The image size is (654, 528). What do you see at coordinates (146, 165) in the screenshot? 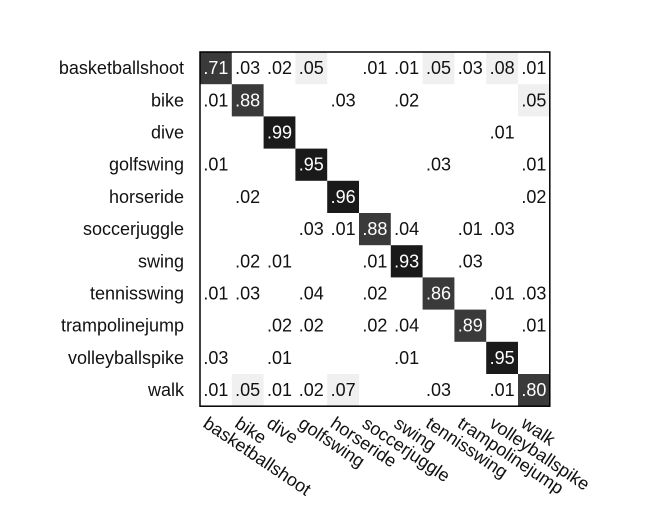
I see `row-label-golfswing: golfswing` at bounding box center [146, 165].